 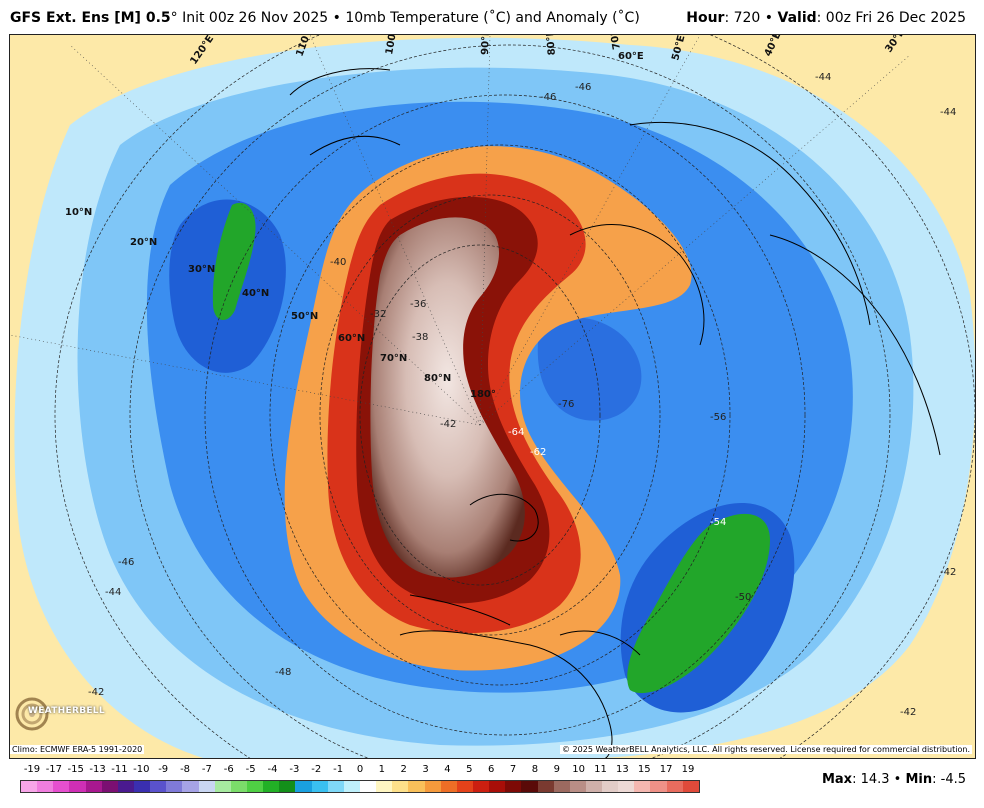 I want to click on colorbar-tick-label: 13, so click(x=622, y=769).